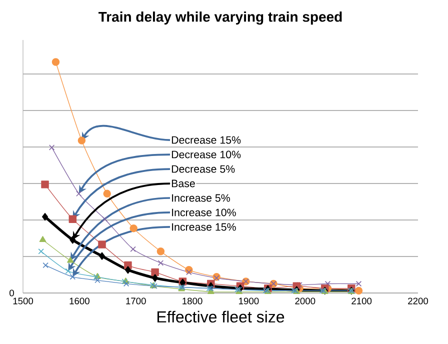  I want to click on x-tick-label: 2000, so click(305, 301).